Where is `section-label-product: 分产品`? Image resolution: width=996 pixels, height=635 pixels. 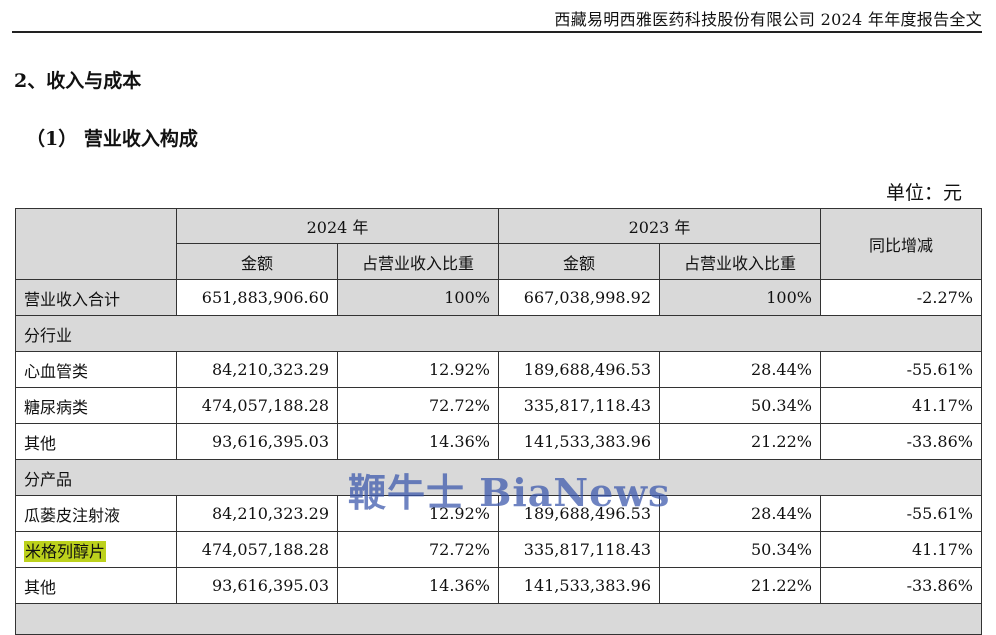
section-label-product: 分产品 is located at coordinates (498, 477).